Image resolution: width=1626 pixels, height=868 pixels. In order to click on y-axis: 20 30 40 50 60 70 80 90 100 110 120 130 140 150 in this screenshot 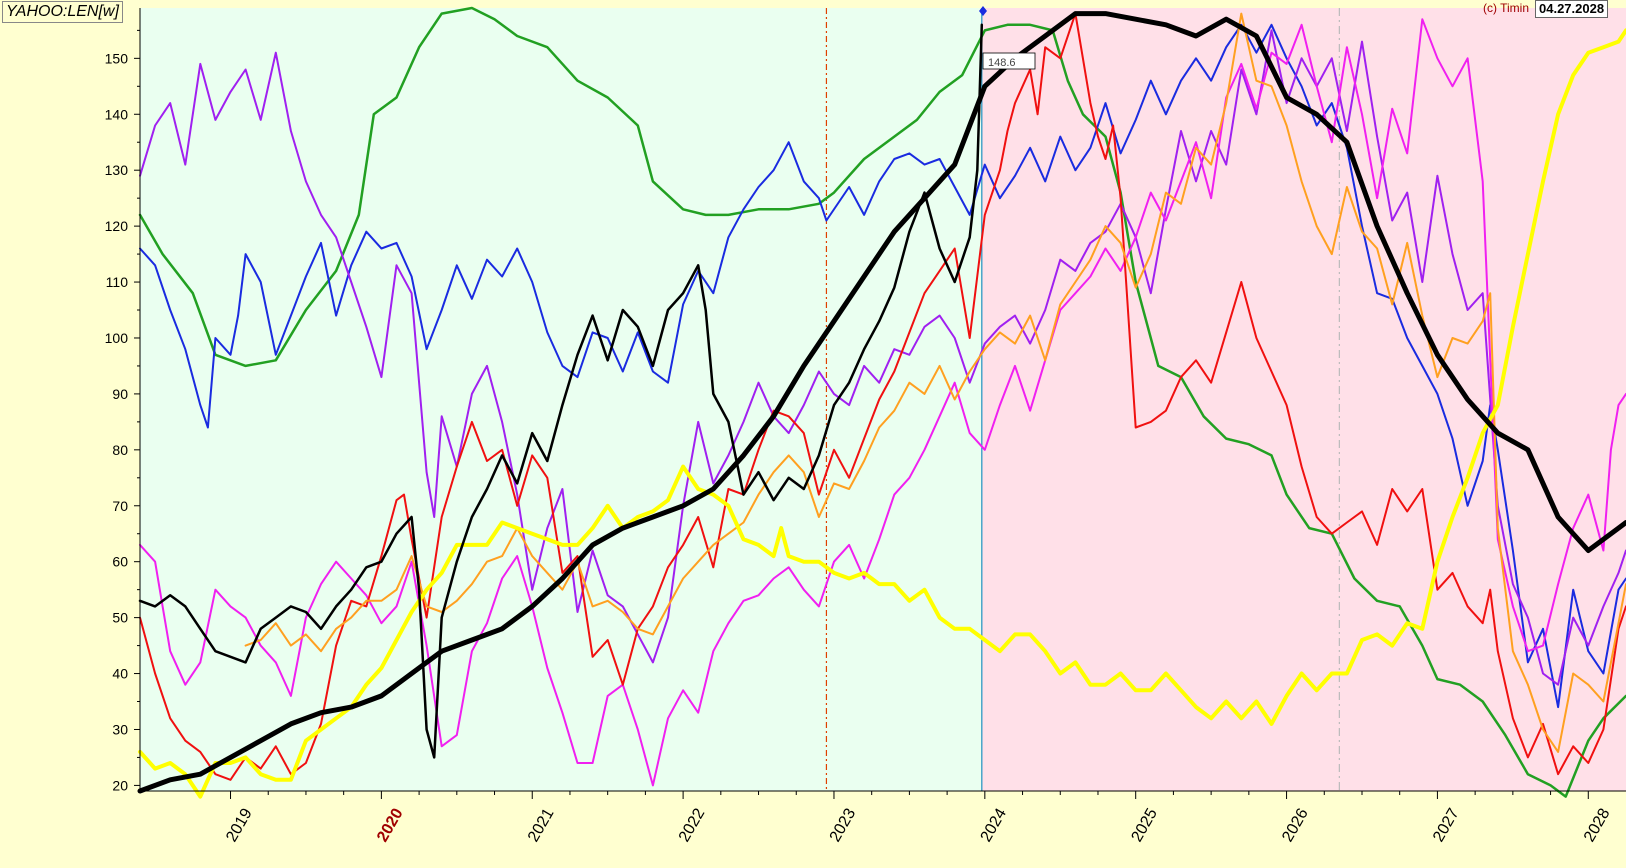, I will do `click(122, 411)`.